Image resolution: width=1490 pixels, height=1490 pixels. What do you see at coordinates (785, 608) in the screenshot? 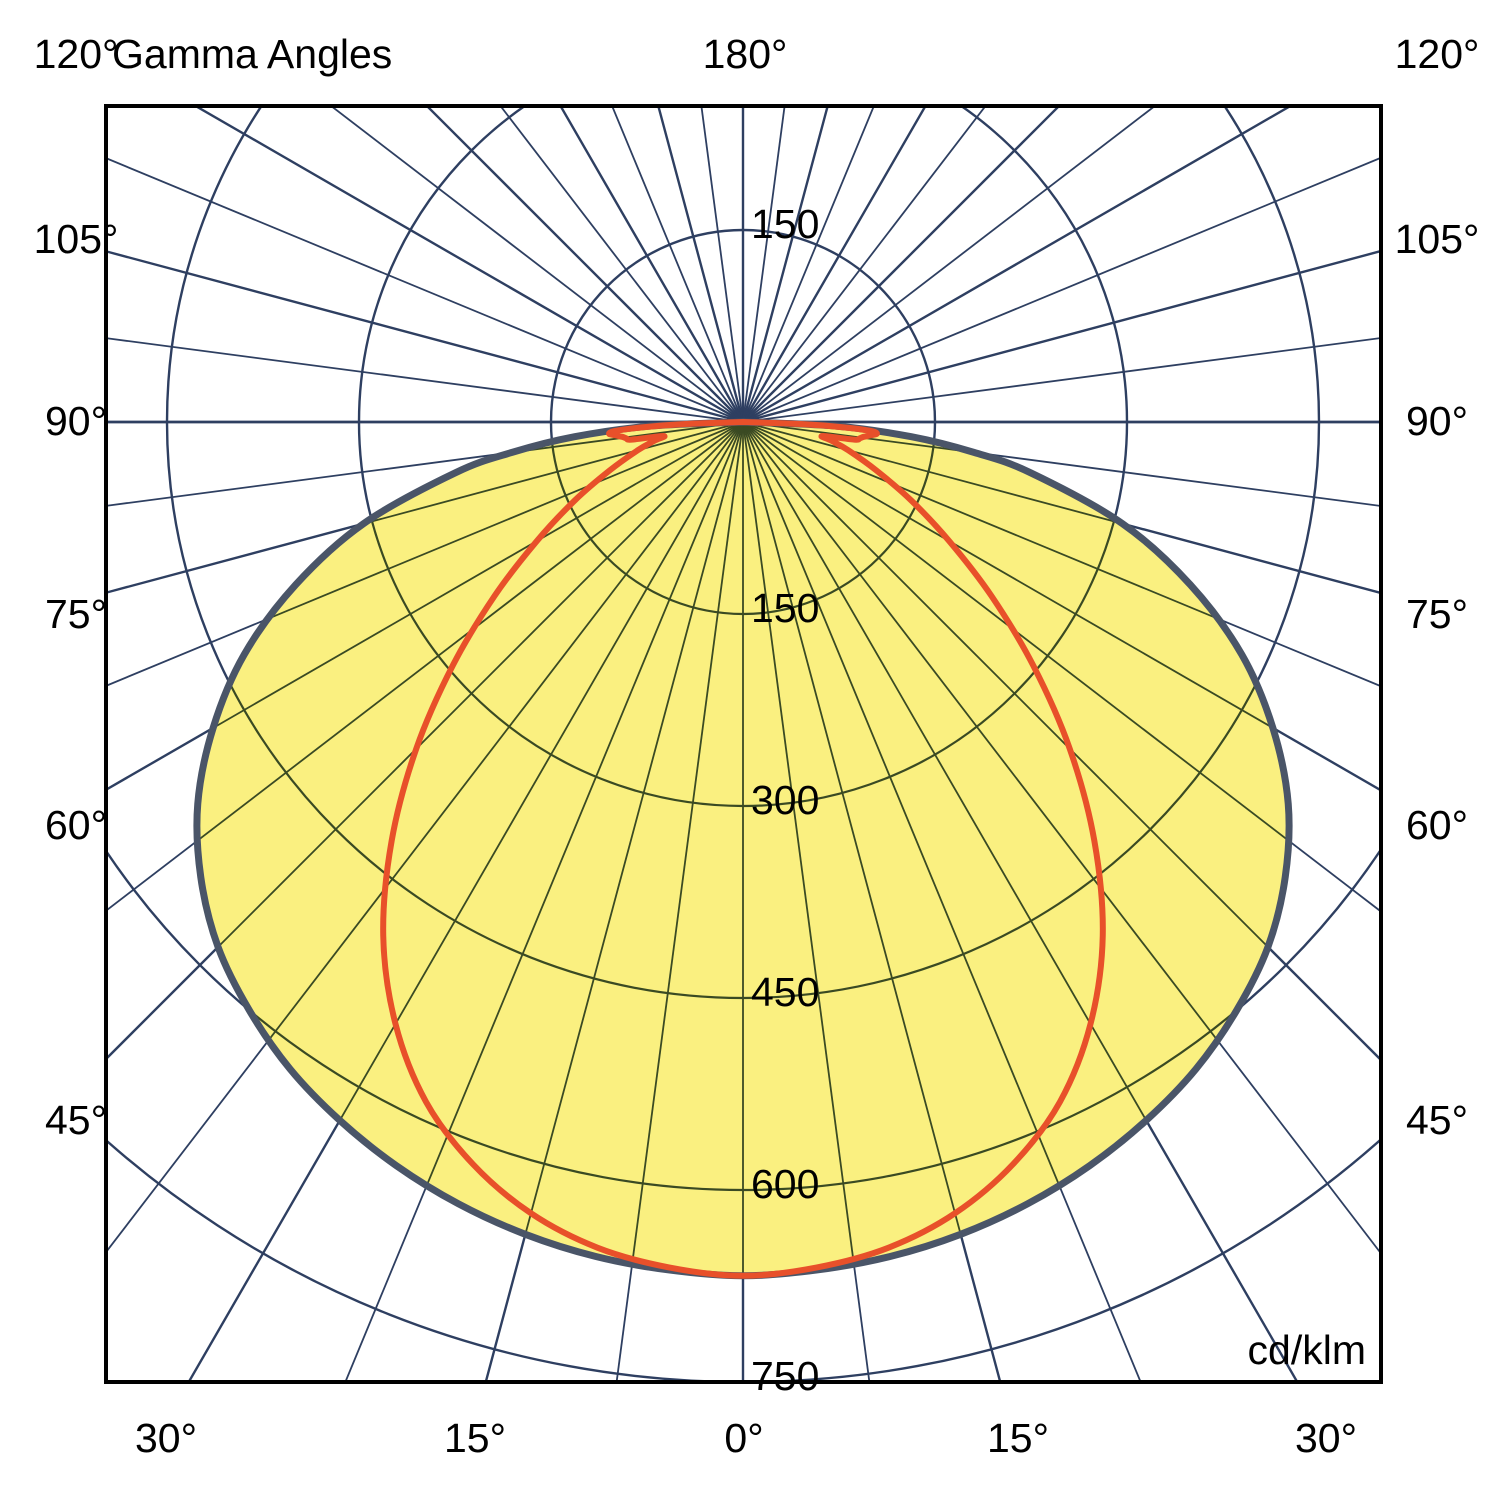
I see `ring-value-label-150-down: 150` at bounding box center [785, 608].